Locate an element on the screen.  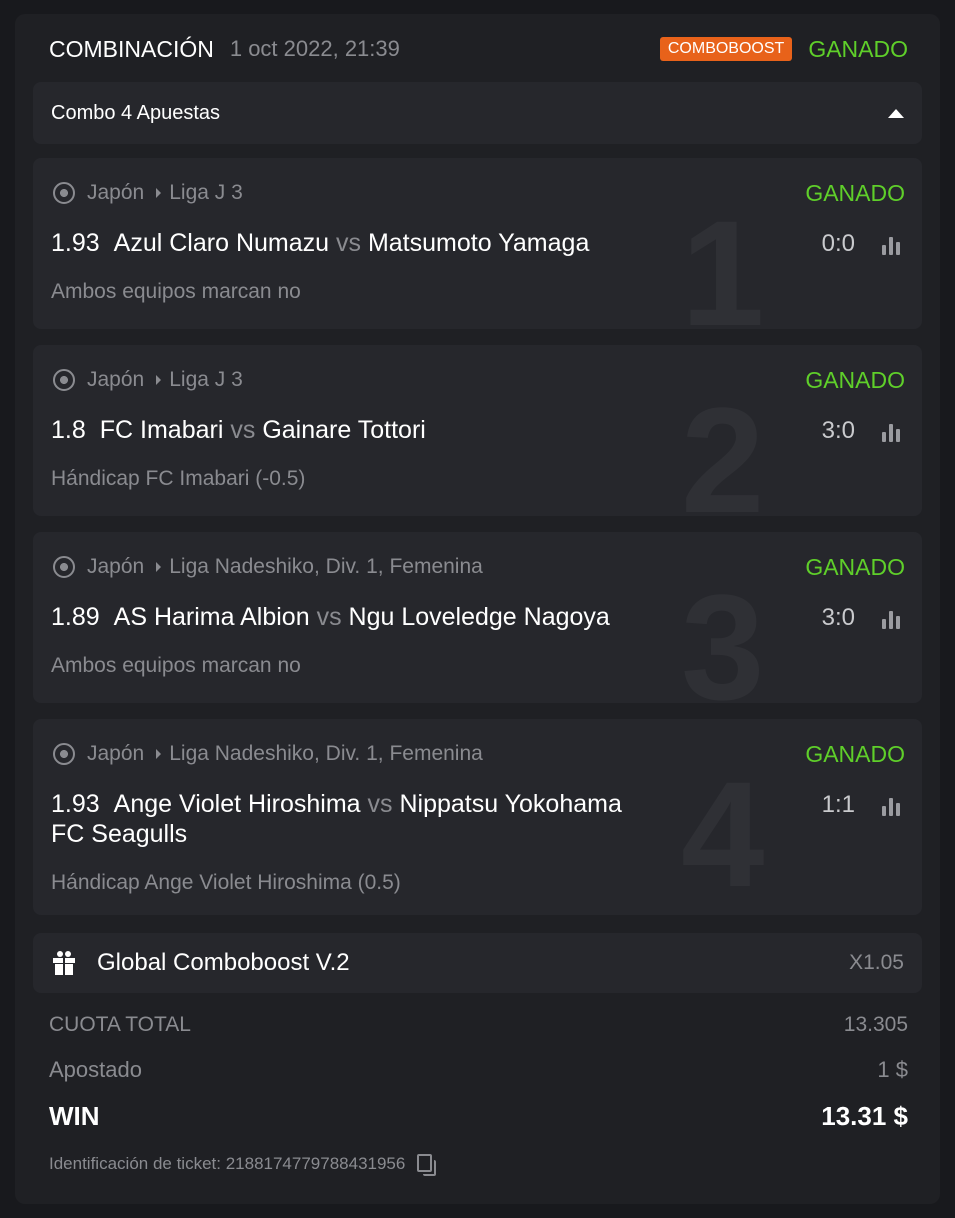
away-team: Gainare Tottori is located at coordinates (344, 430).